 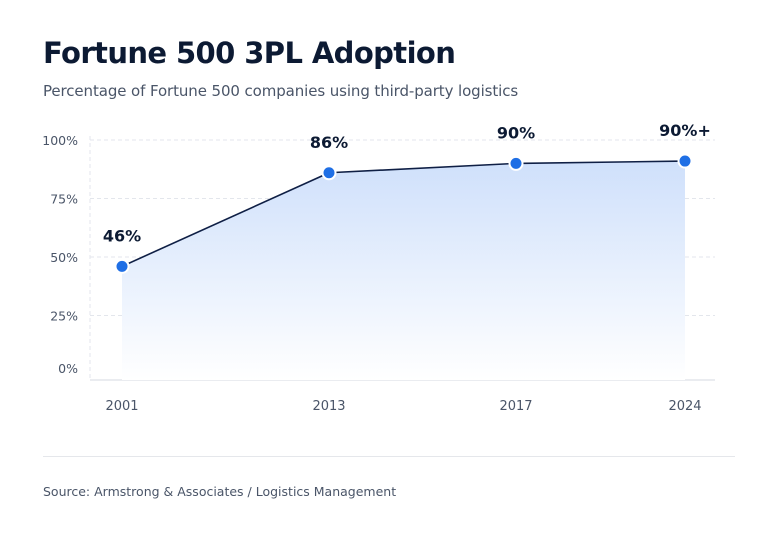 What do you see at coordinates (389, 456) in the screenshot?
I see `footer-divider` at bounding box center [389, 456].